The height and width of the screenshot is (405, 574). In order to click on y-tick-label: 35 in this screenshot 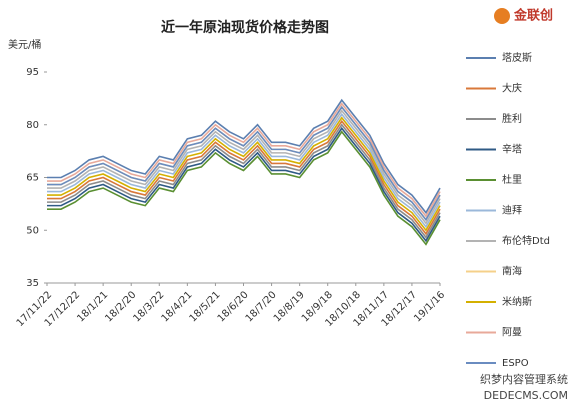, I will do `click(32, 283)`.